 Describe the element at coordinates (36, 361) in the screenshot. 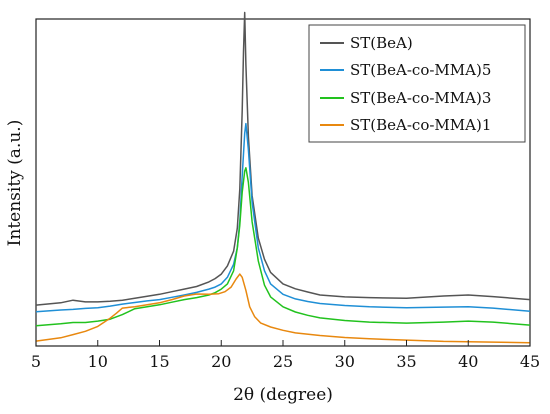

I see `x-tick-label: 5` at that location.